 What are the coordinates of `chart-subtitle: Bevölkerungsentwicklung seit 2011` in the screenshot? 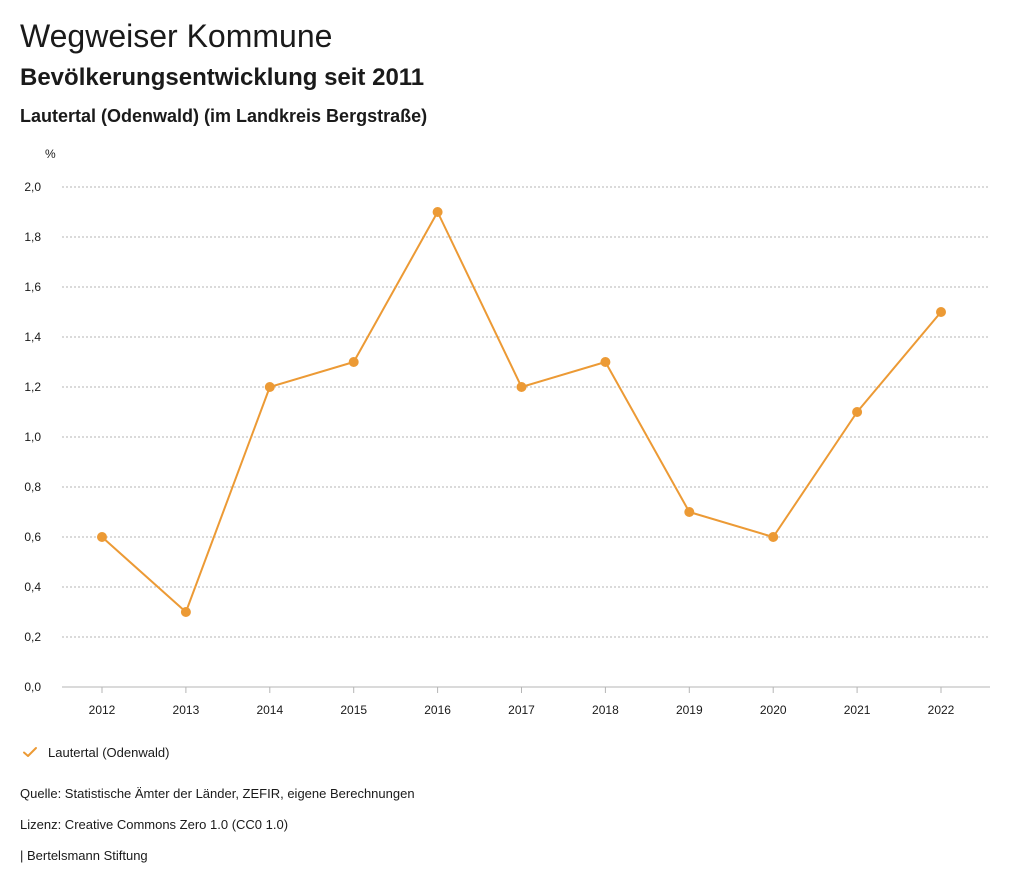 It's located at (222, 77).